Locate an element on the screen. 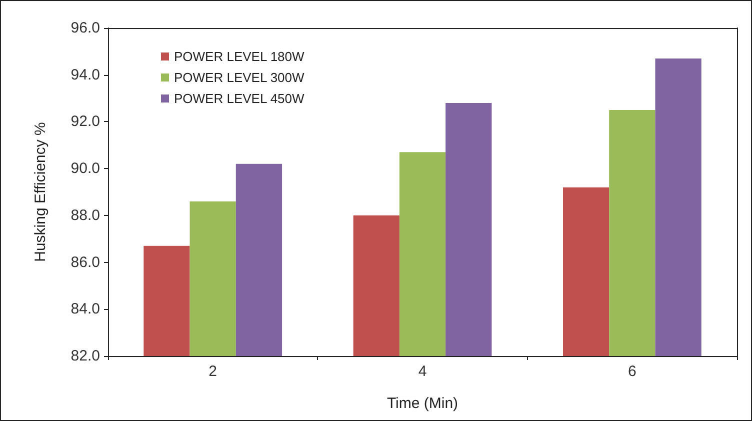  y-tick-label: 90.0 is located at coordinates (85, 169).